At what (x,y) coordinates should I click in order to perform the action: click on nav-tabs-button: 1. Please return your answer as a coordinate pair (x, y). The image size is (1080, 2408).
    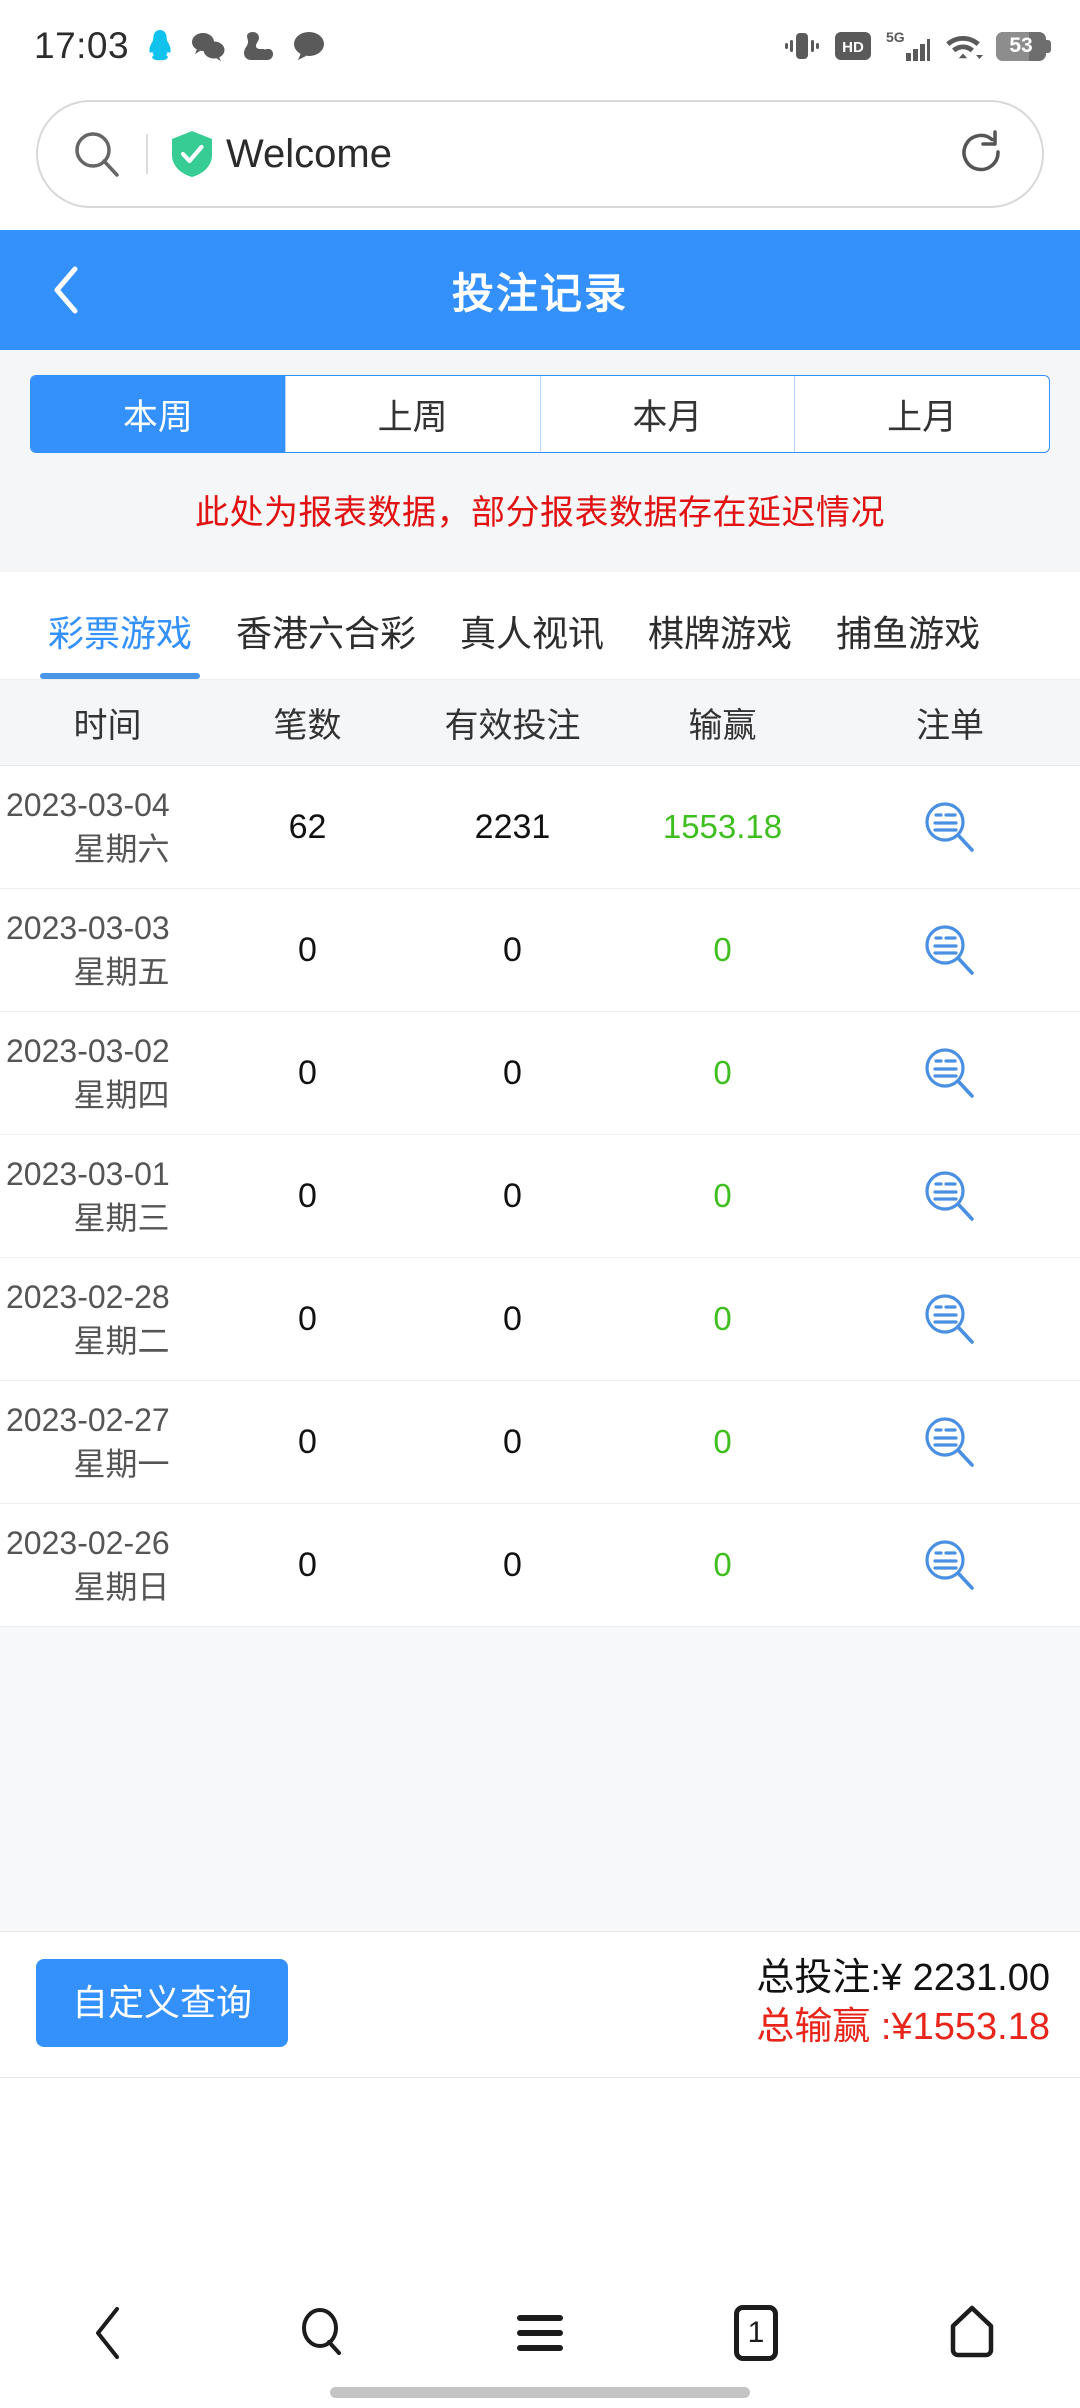
    Looking at the image, I should click on (756, 2333).